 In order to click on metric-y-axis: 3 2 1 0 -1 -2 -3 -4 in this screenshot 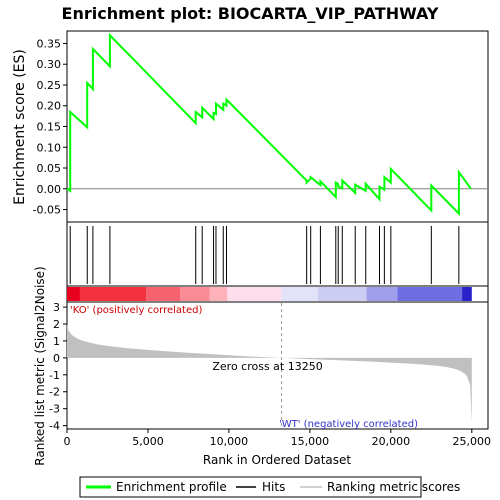, I will do `click(58, 367)`.